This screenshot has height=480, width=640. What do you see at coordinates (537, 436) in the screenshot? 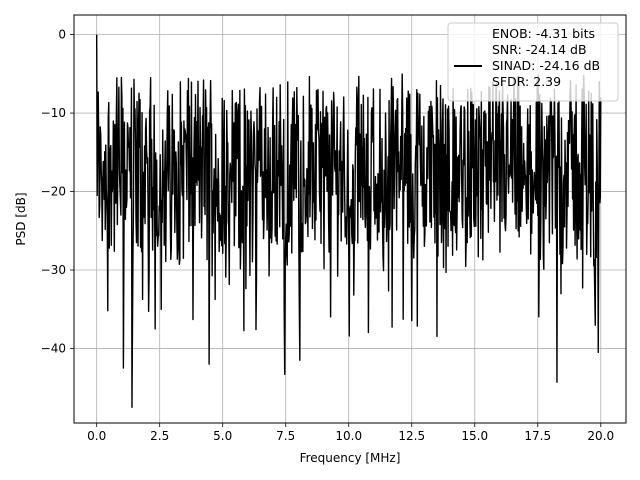
I see `x-tick-label: 17.5` at bounding box center [537, 436].